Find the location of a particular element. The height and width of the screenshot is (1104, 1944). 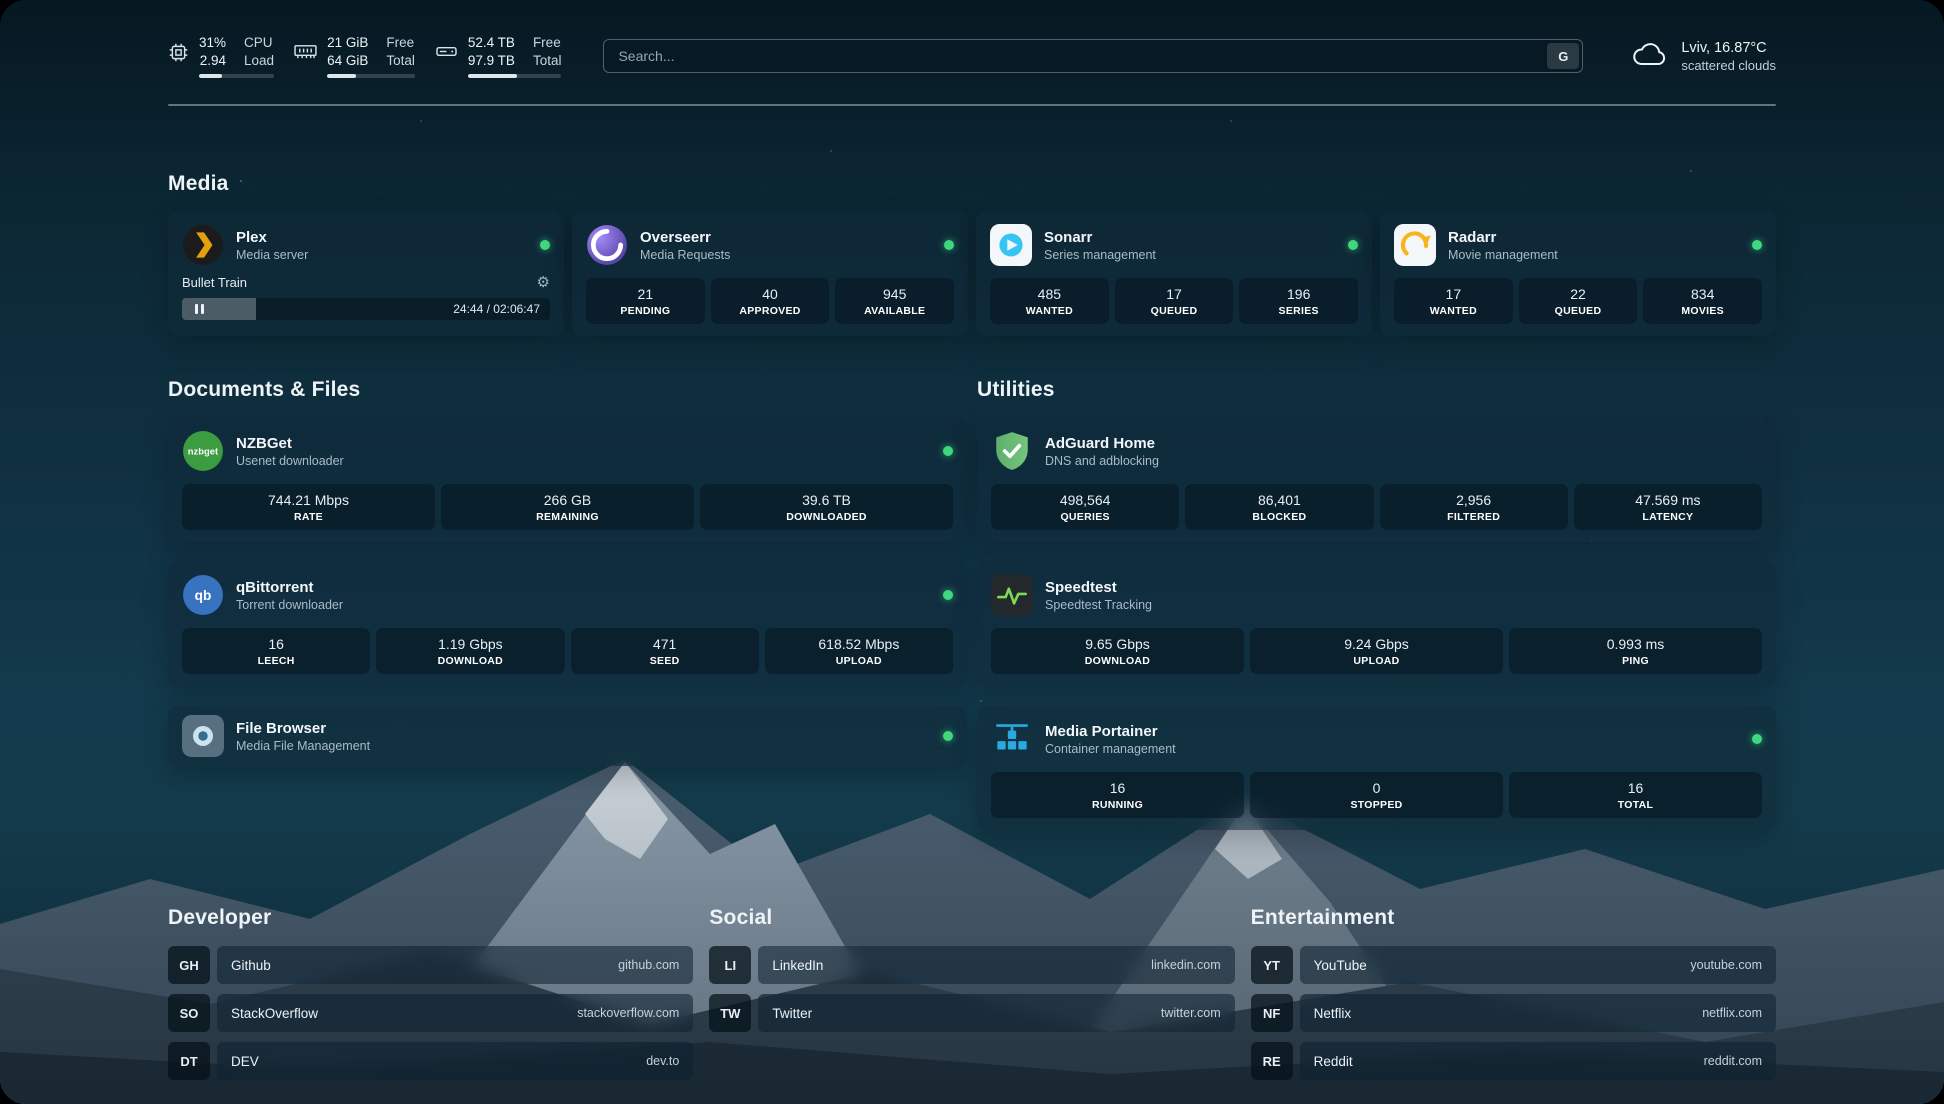

link-url: youtube.com is located at coordinates (1726, 965).